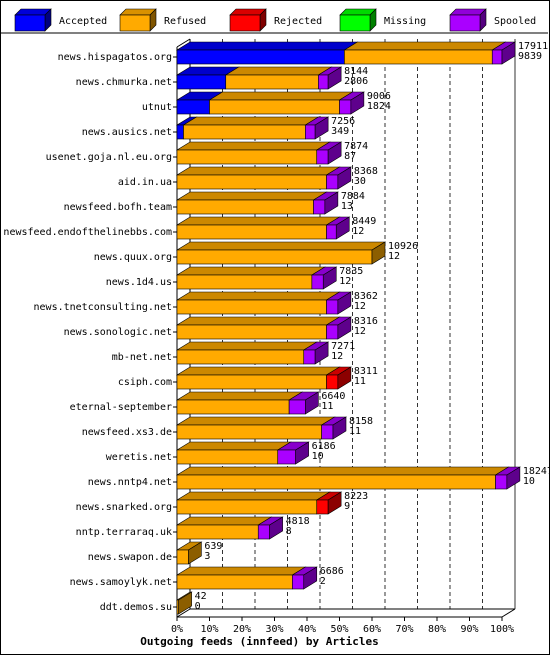 The image size is (550, 655). I want to click on data-label-total: 42, so click(201, 596).